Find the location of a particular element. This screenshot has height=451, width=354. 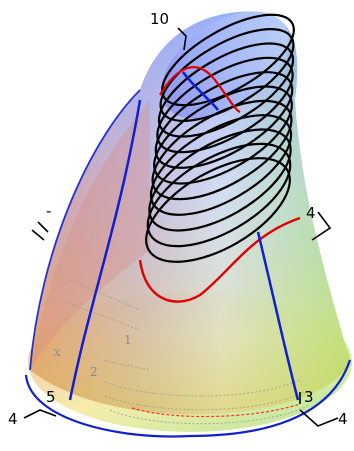

axis-label-left-mid: - is located at coordinates (48, 211).